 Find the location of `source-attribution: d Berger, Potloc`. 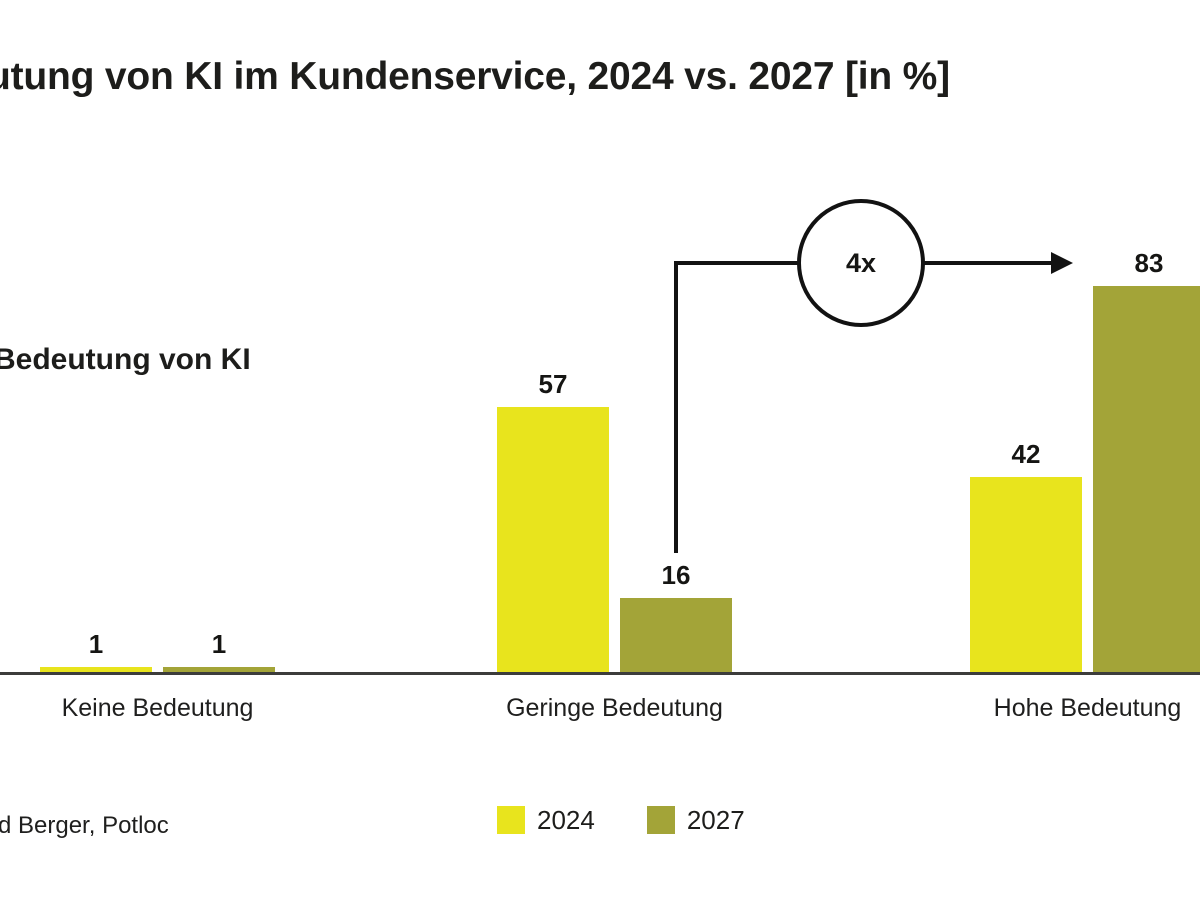

source-attribution: d Berger, Potloc is located at coordinates (84, 825).